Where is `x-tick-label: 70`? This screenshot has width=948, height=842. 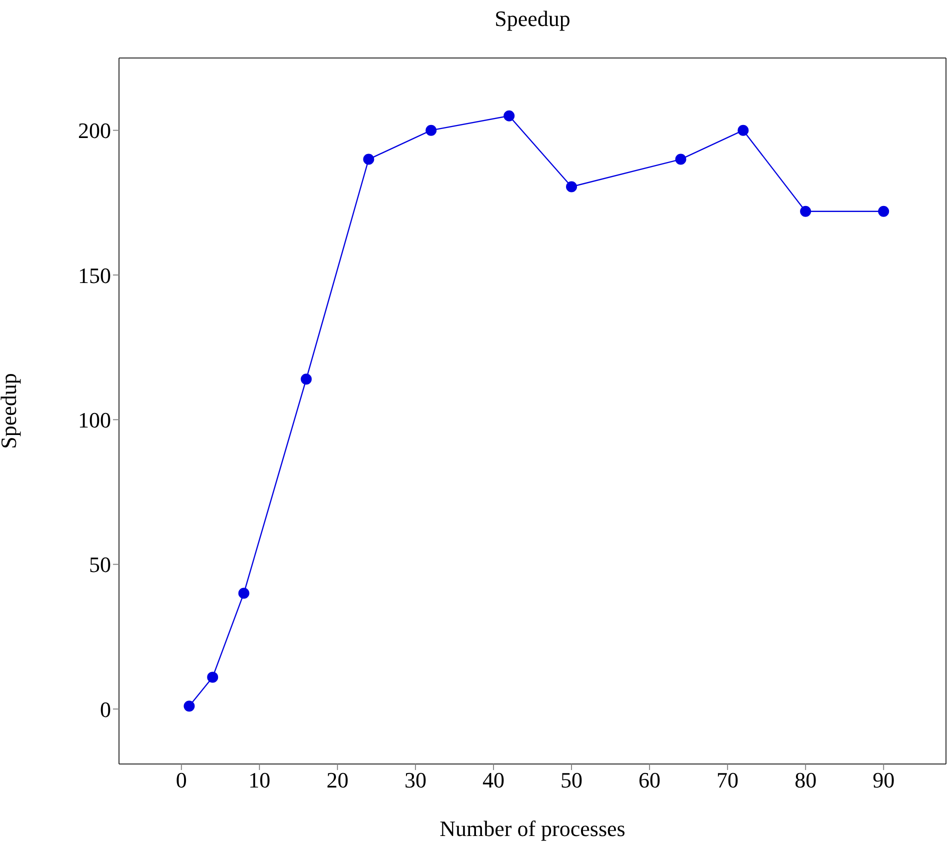 x-tick-label: 70 is located at coordinates (727, 780).